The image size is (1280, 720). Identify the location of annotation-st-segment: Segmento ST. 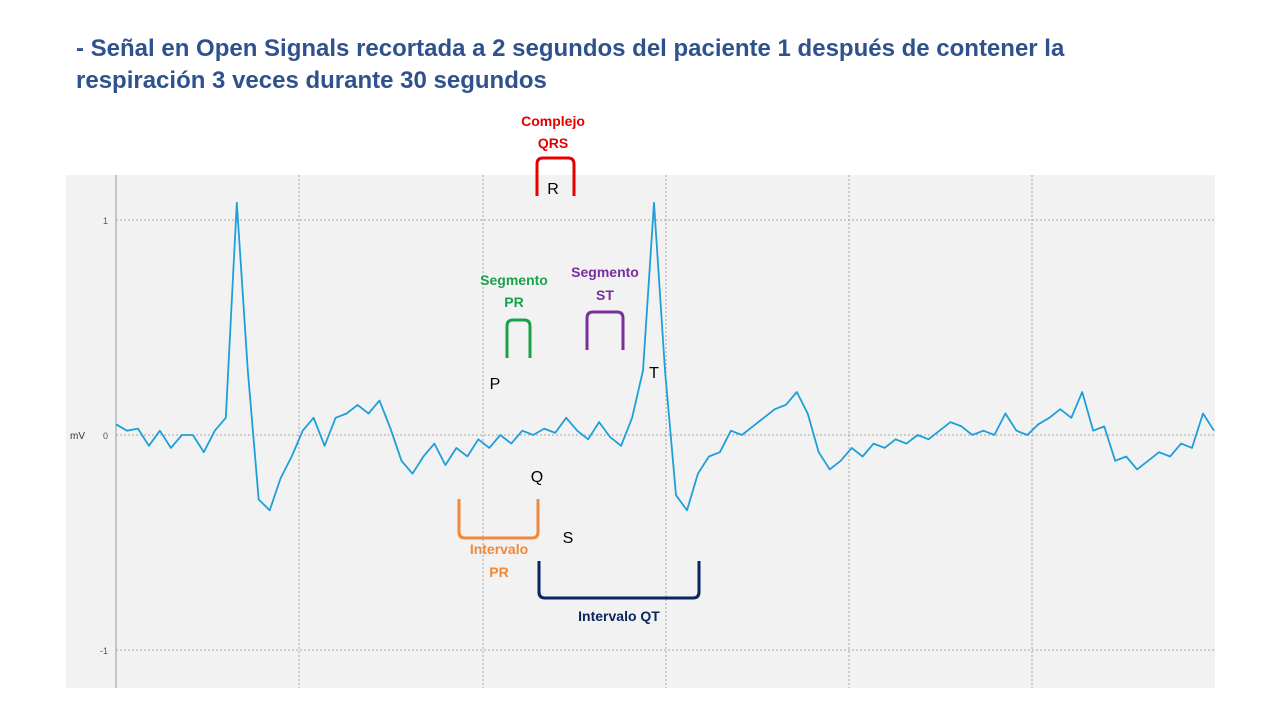
(605, 307).